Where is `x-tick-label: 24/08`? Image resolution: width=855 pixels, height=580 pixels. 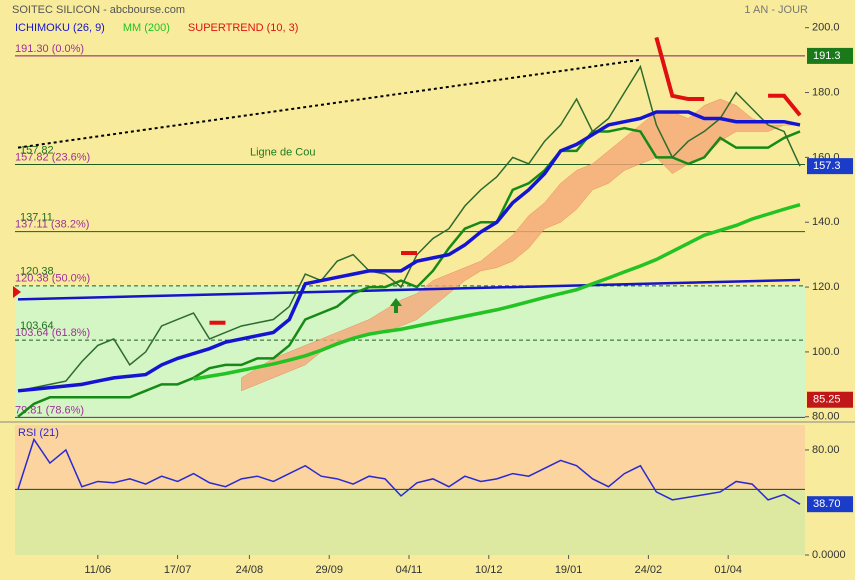 x-tick-label: 24/08 is located at coordinates (250, 570).